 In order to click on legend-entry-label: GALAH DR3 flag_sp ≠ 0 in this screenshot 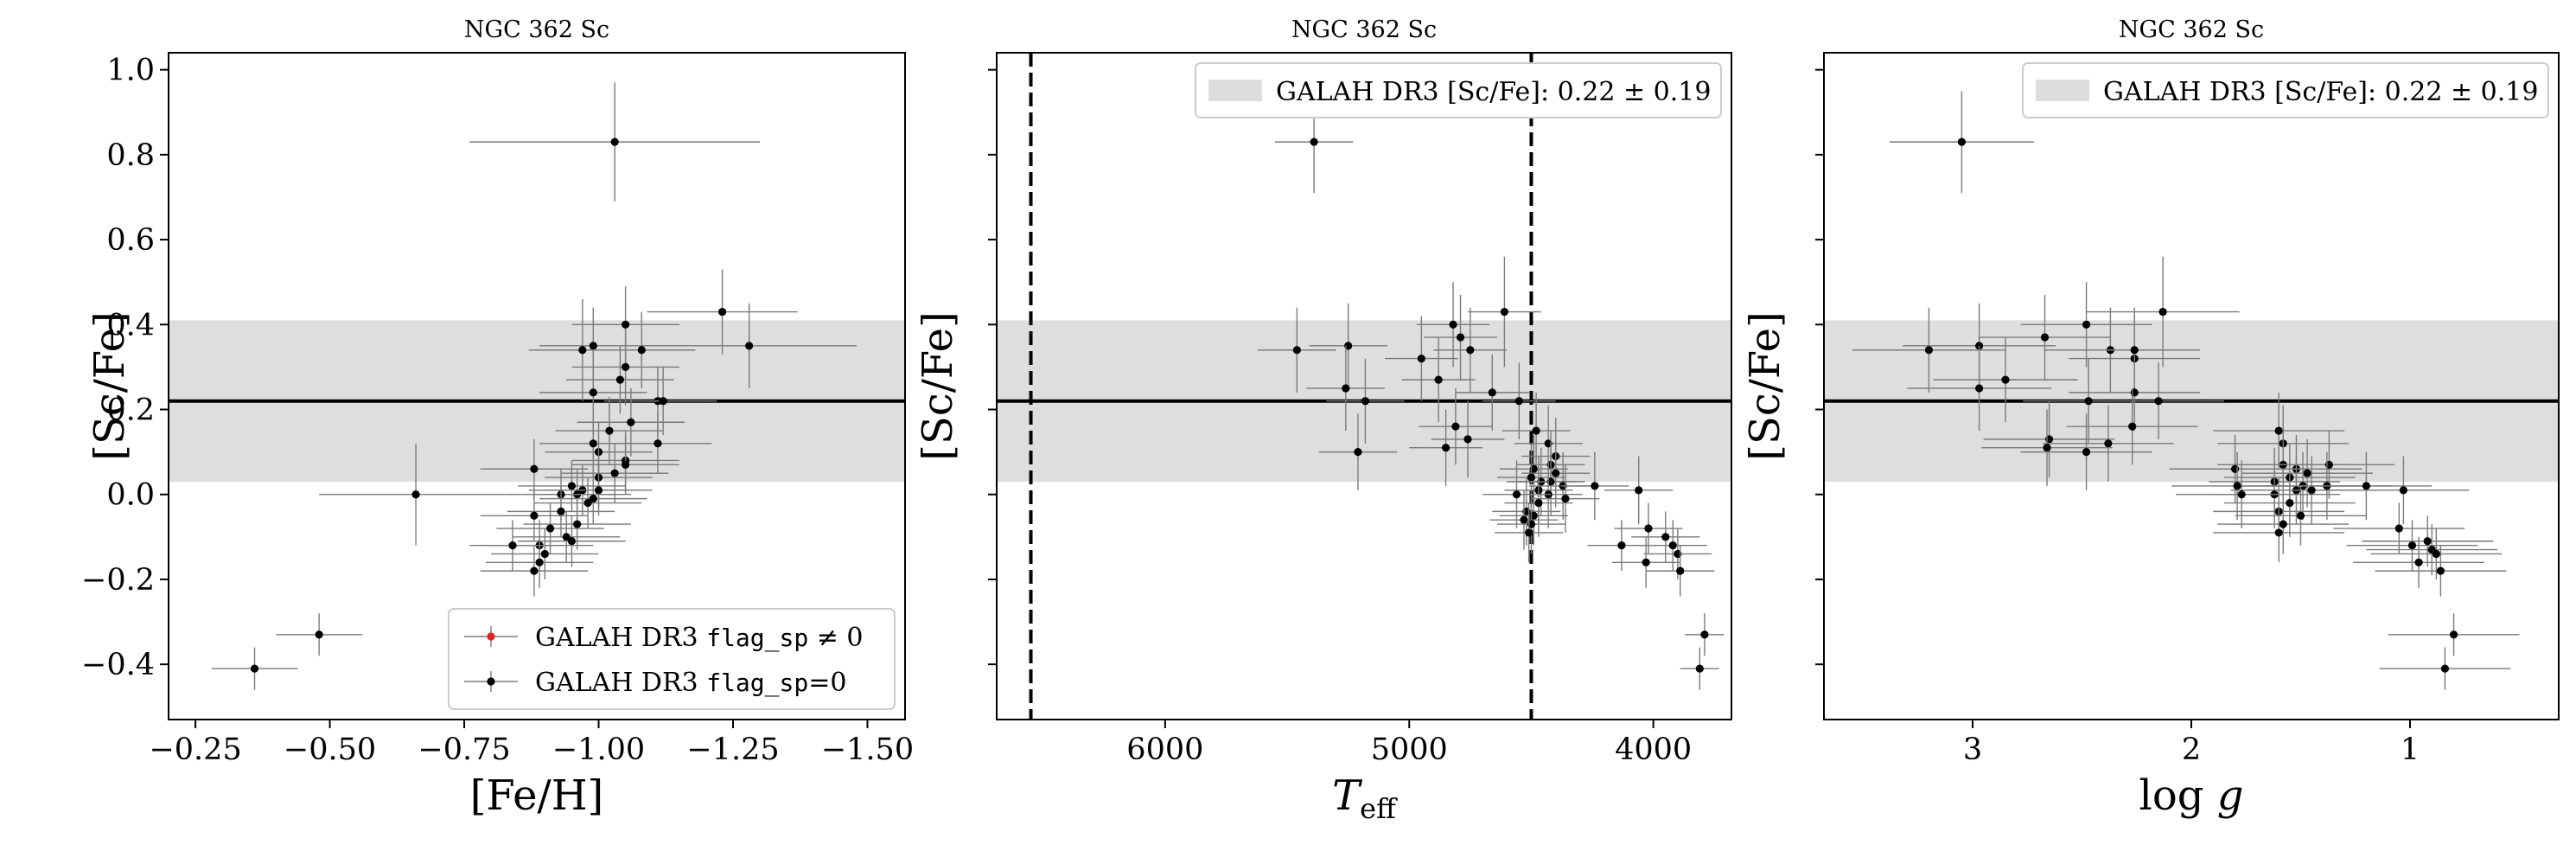, I will do `click(699, 638)`.